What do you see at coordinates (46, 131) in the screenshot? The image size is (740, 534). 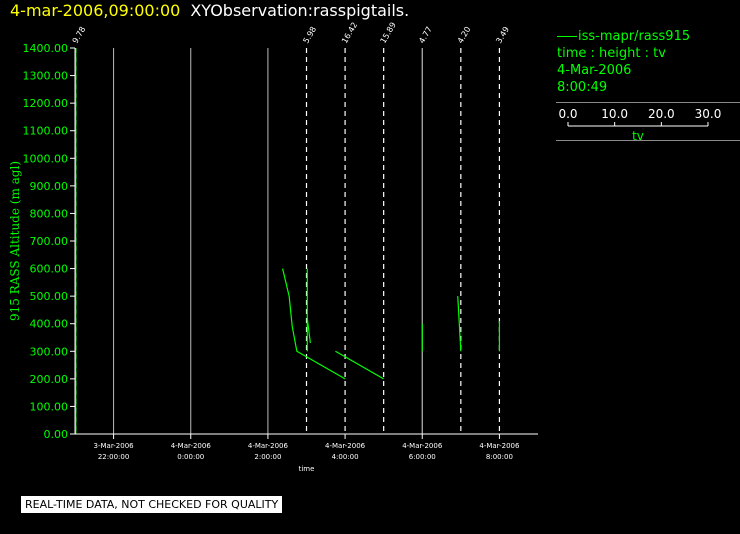 I see `y-tick-label: 1100.00` at bounding box center [46, 131].